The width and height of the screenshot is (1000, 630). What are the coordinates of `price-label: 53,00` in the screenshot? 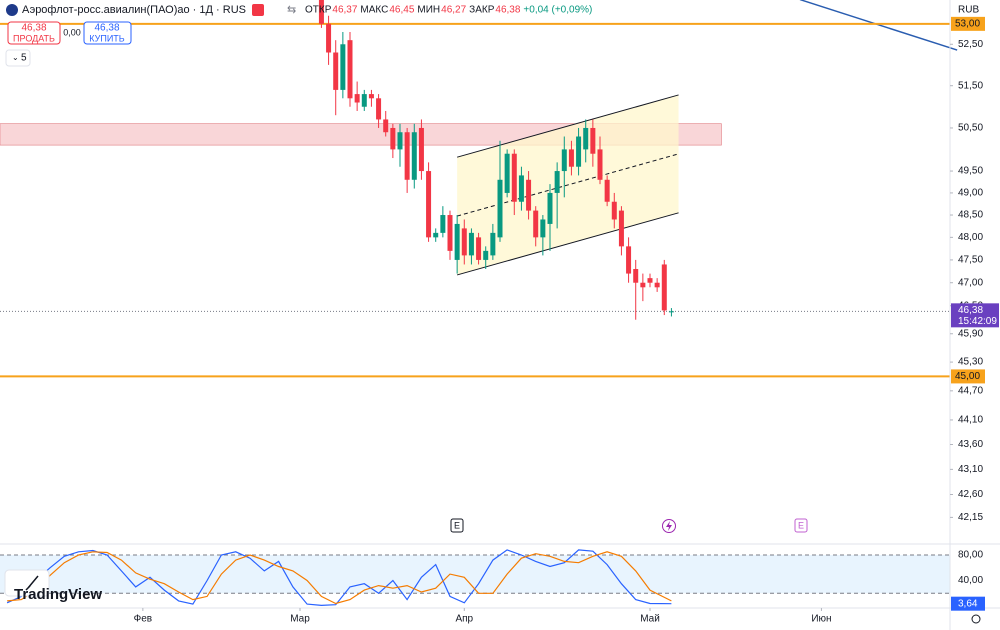 It's located at (967, 23).